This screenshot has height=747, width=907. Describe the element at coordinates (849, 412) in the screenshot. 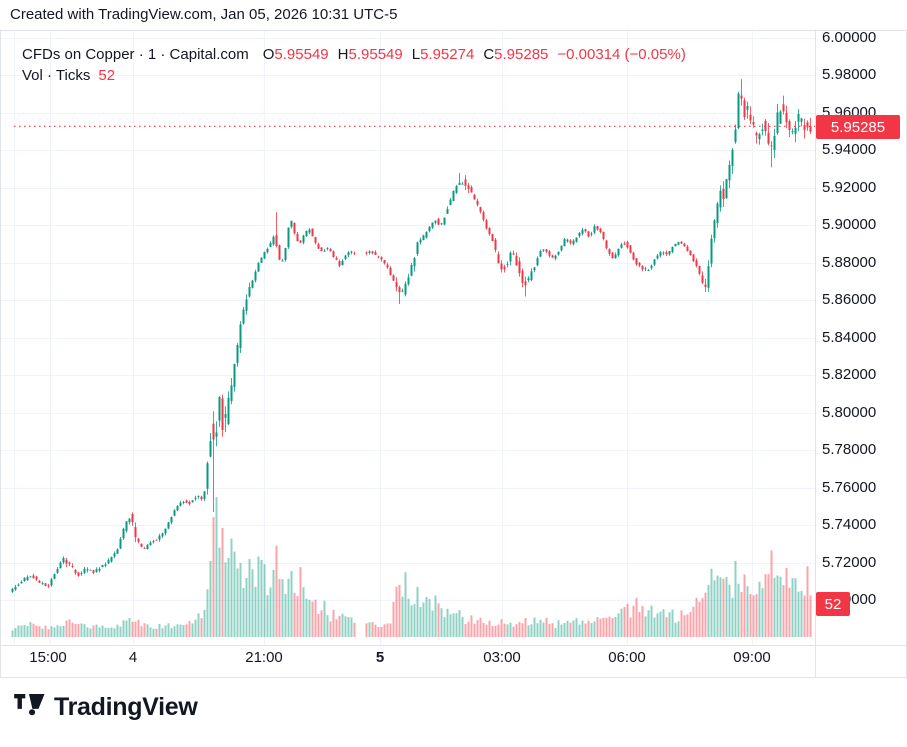

I see `price-axis-label: 5.80000` at that location.